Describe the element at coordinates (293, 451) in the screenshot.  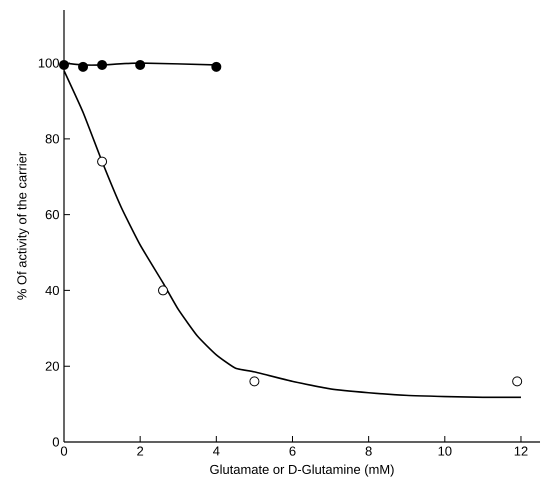
I see `x-tick-label: 6` at that location.